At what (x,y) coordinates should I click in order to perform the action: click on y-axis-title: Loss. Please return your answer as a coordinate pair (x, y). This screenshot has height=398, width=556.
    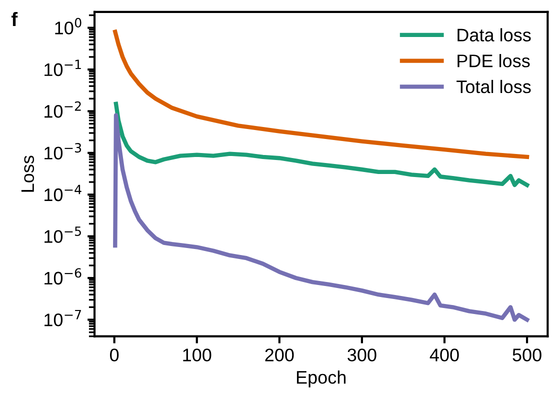
    Looking at the image, I should click on (27, 174).